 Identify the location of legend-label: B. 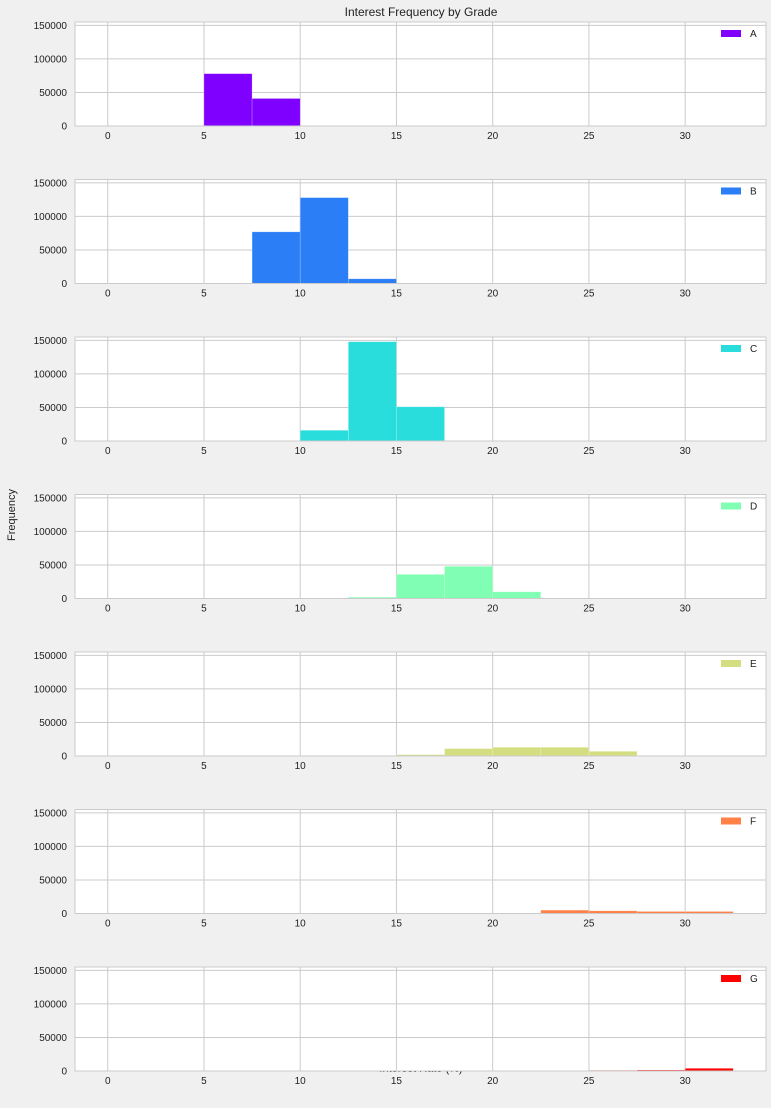
(753, 192).